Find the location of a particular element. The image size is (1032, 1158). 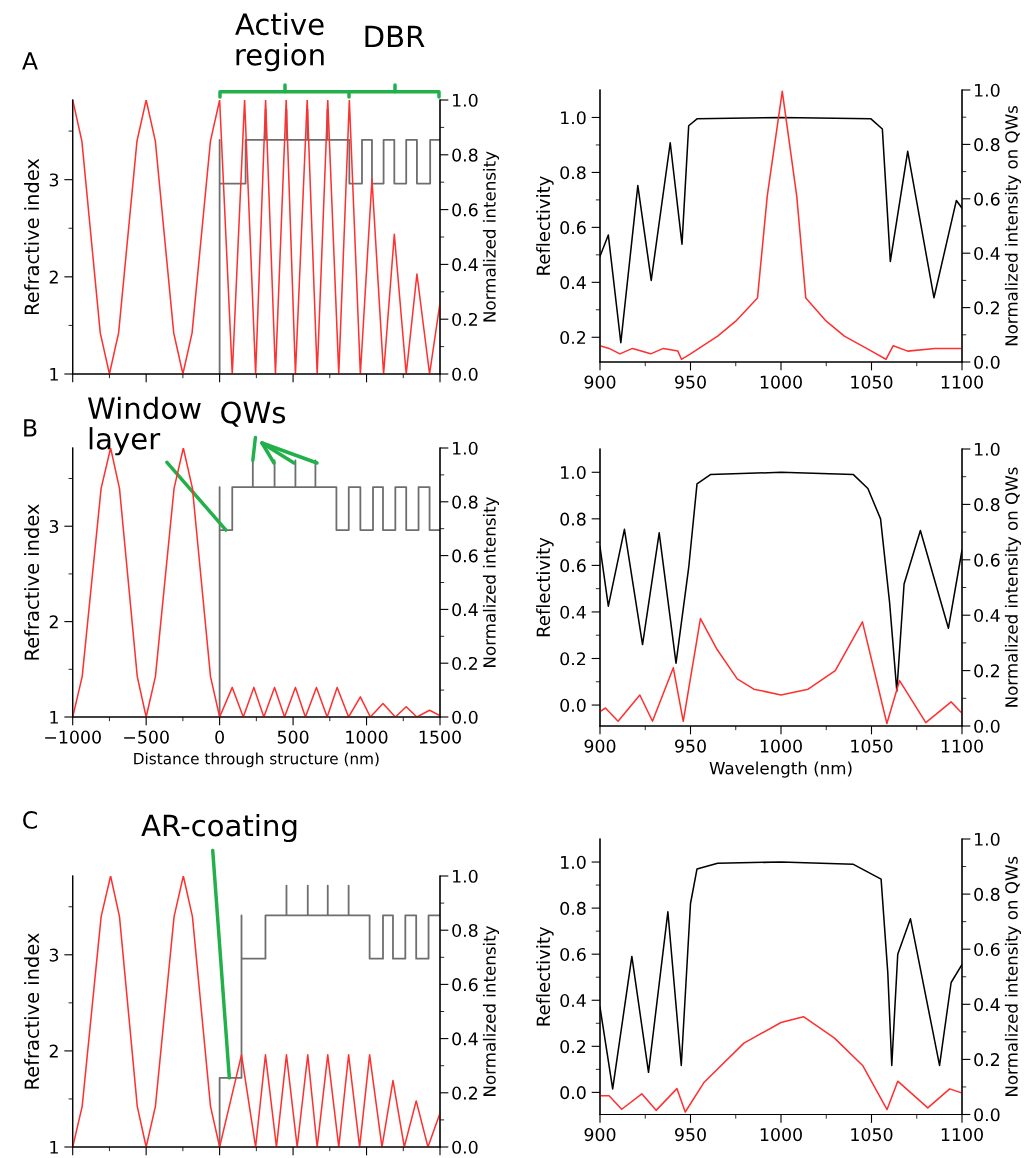

annotation: Window layer is located at coordinates (144, 426).